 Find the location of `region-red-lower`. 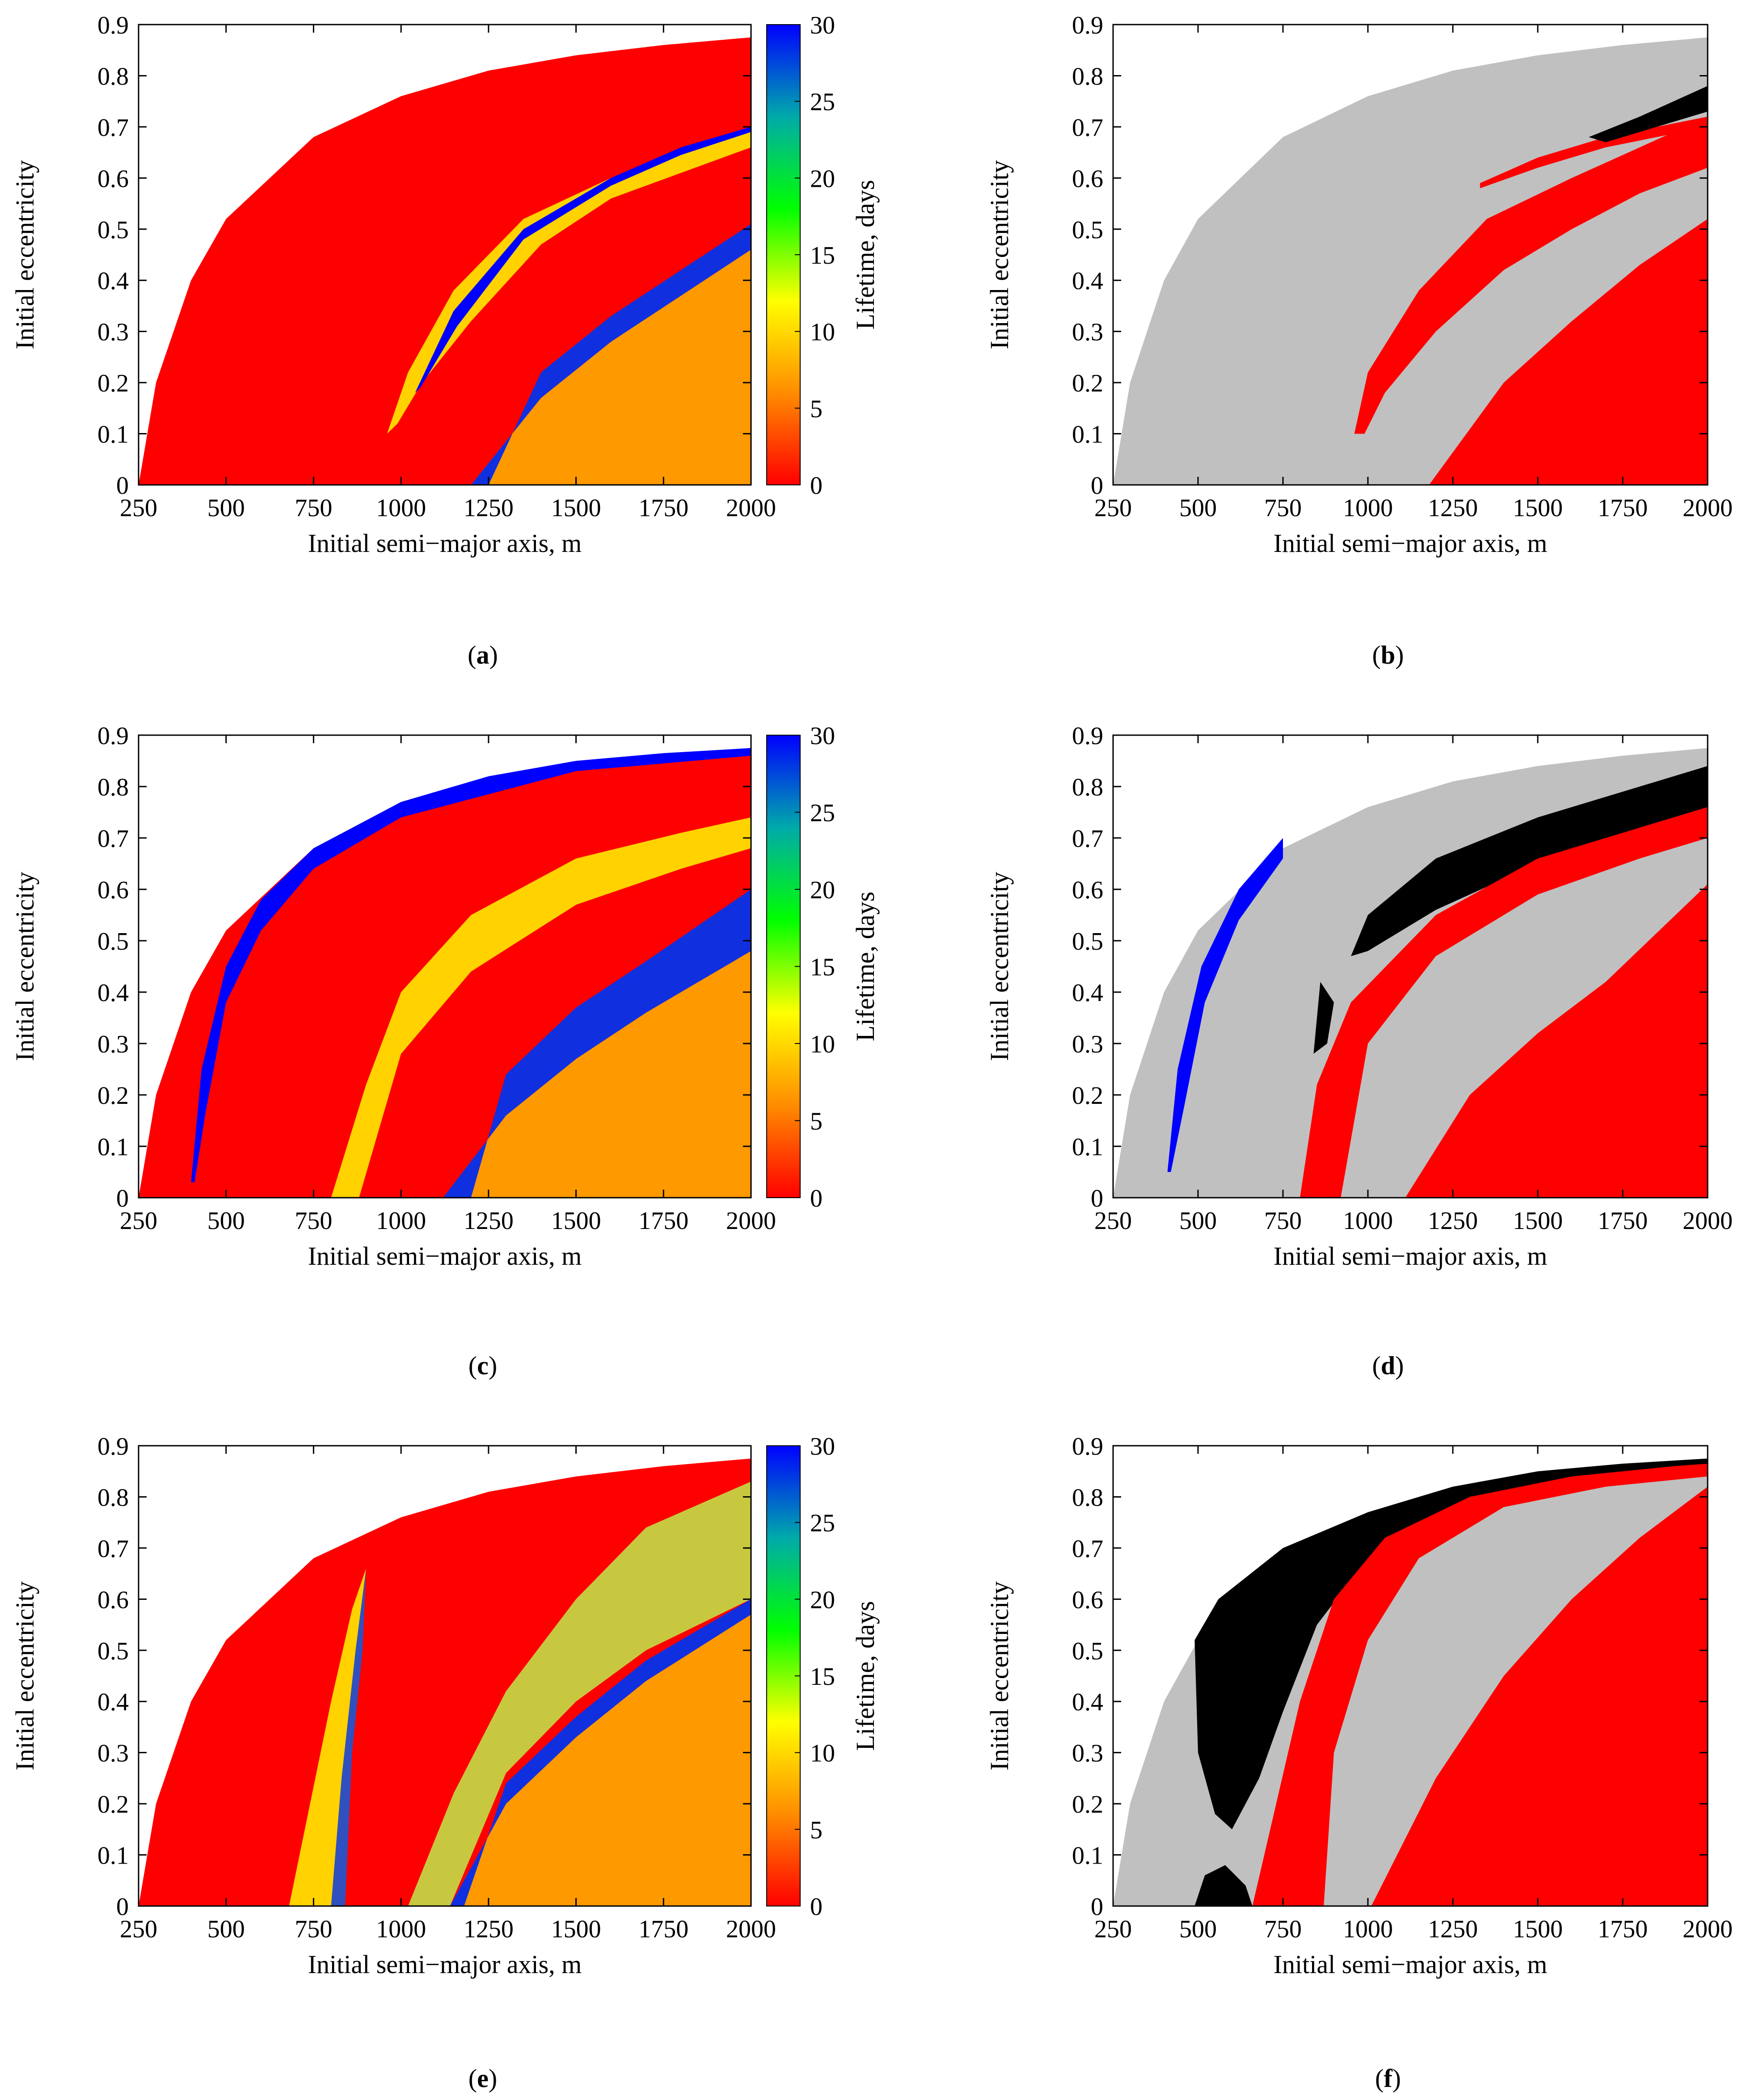

region-red-lower is located at coordinates (1556, 1041).